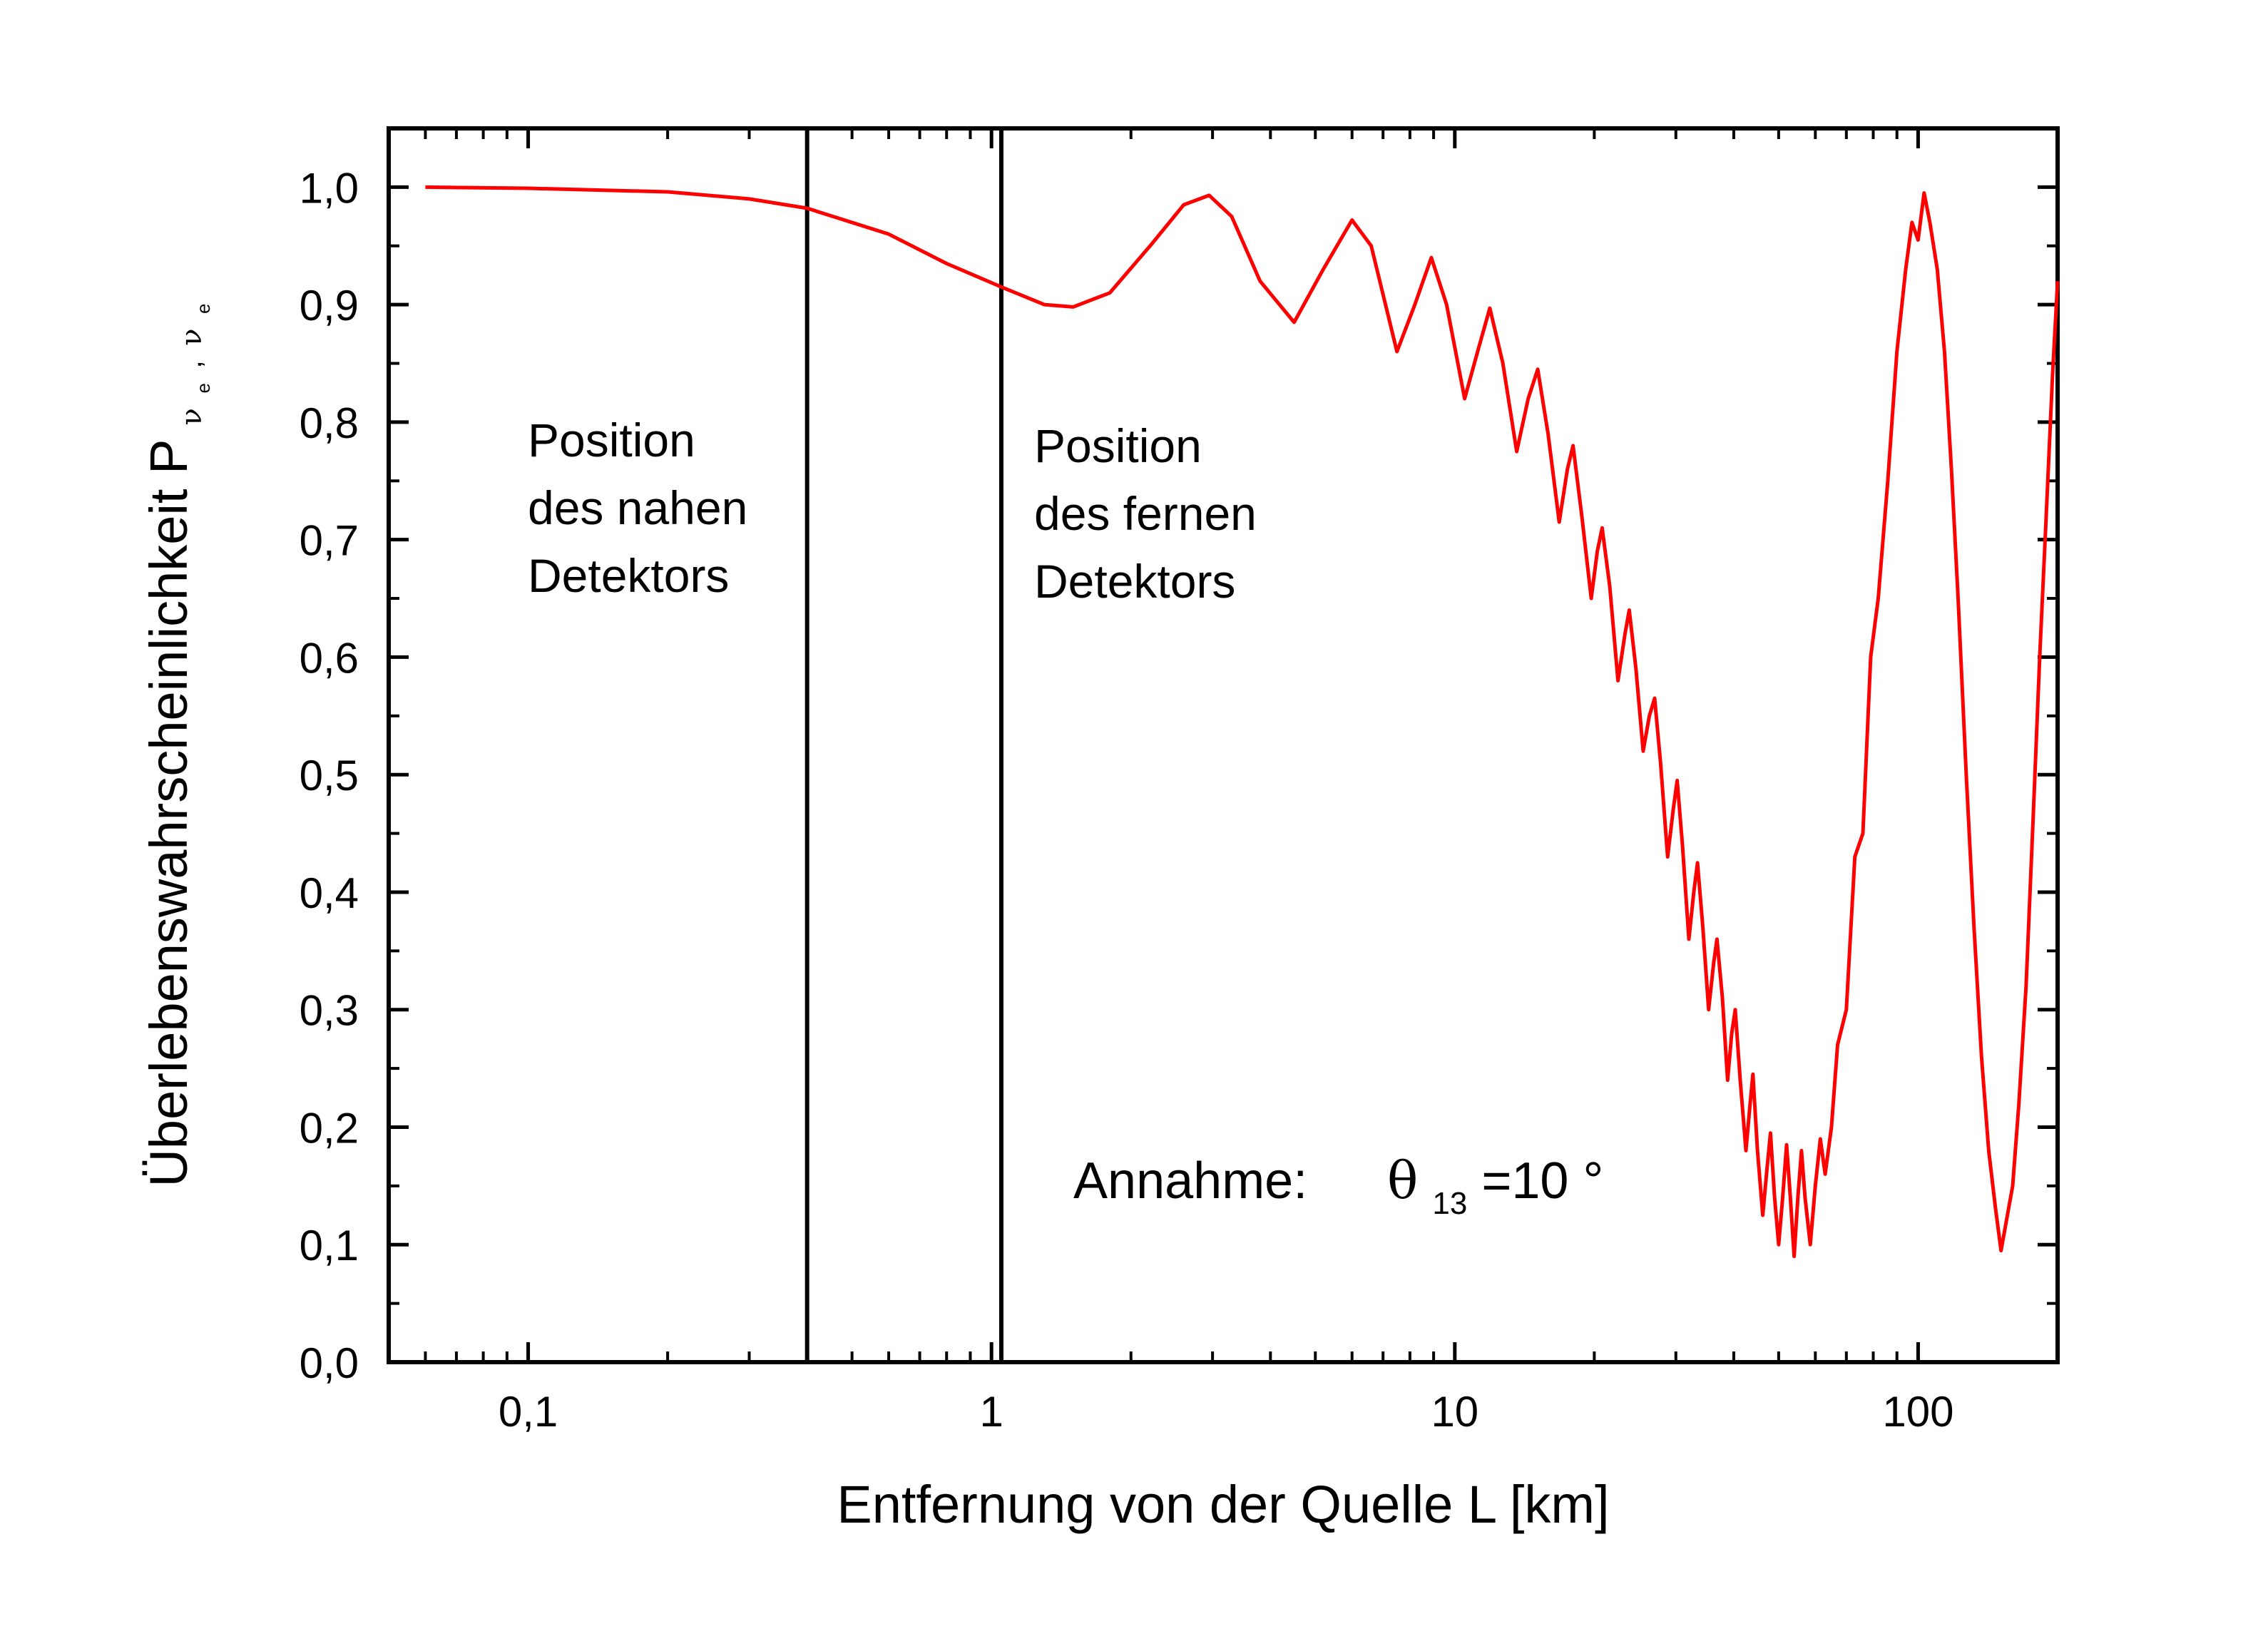 This screenshot has height=1646, width=2268. Describe the element at coordinates (1338, 1187) in the screenshot. I see `annotation-assumption: Annahme: θ 13 =10 °` at that location.